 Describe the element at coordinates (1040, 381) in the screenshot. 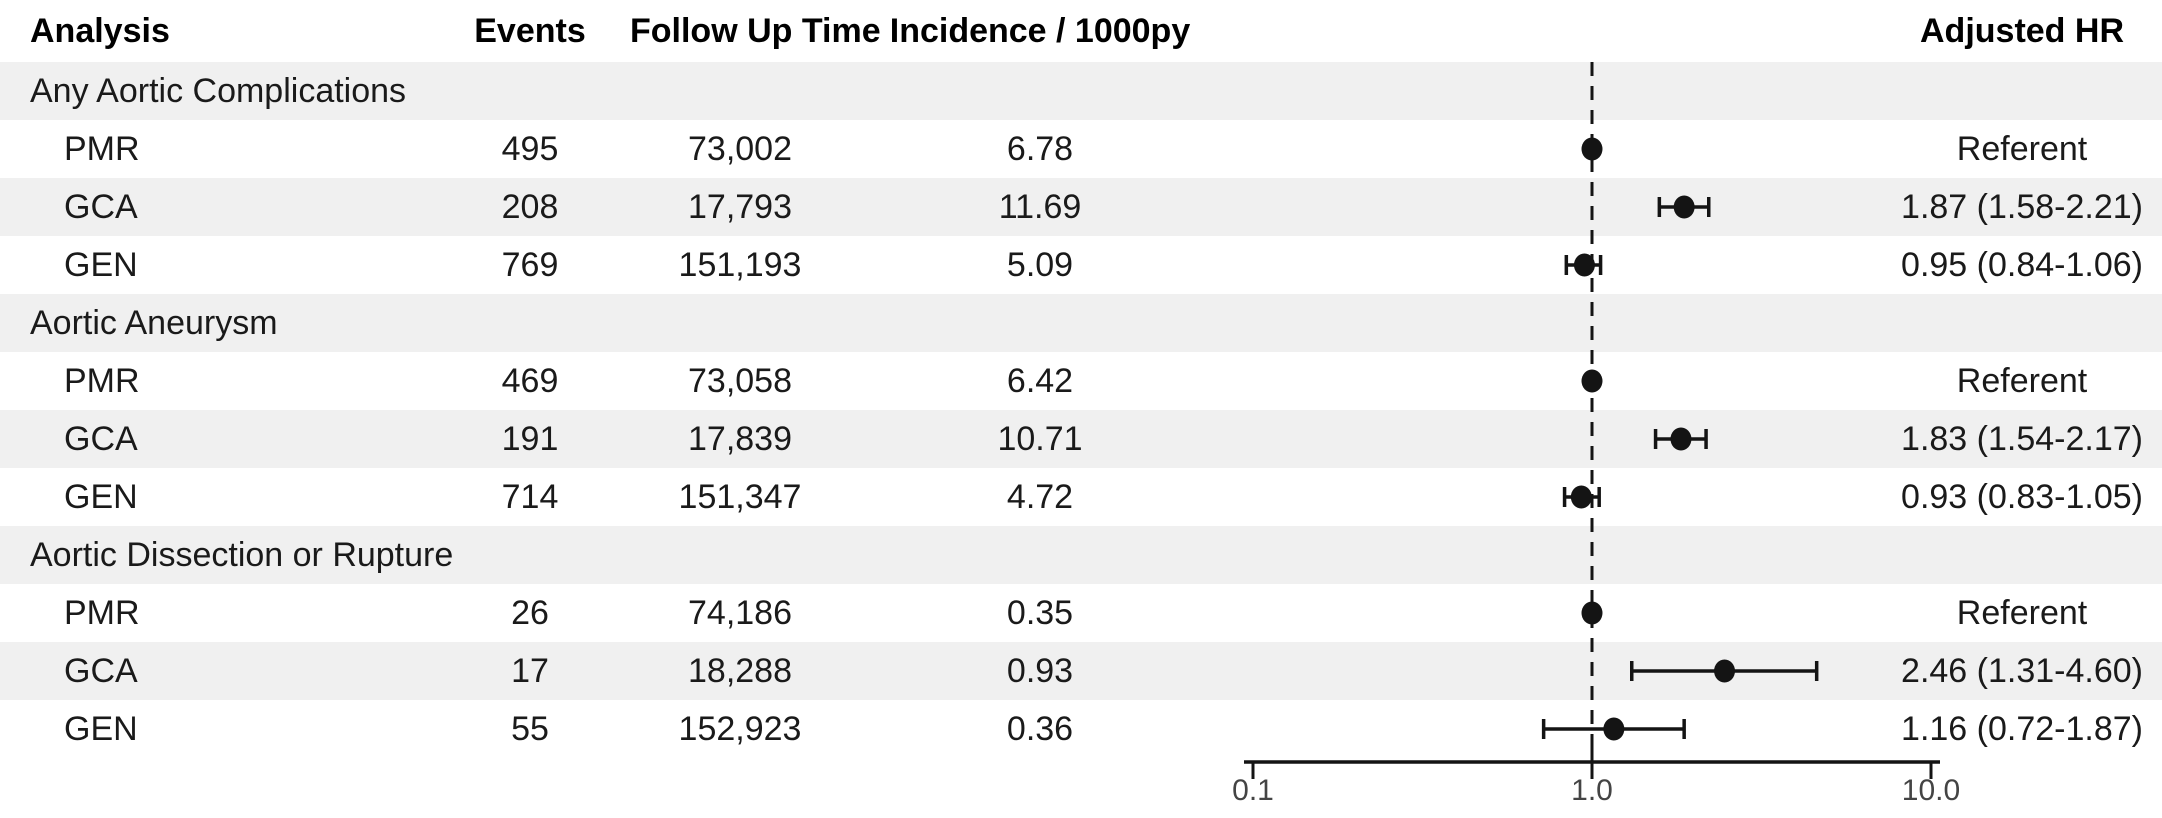

I see `cell-incidence: 6.42` at that location.